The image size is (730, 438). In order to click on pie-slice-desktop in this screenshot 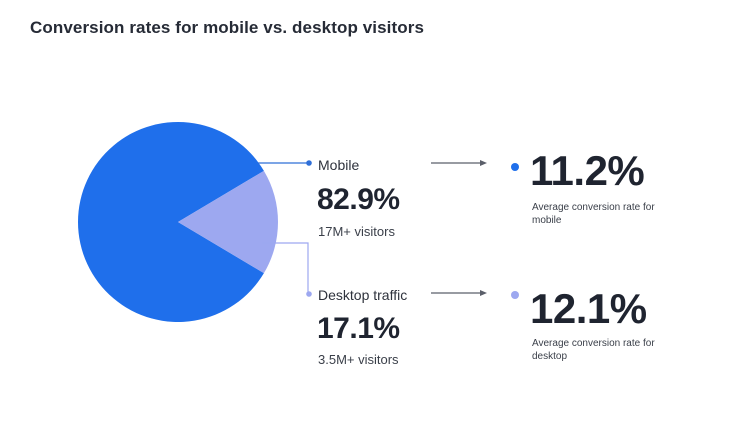, I will do `click(228, 222)`.